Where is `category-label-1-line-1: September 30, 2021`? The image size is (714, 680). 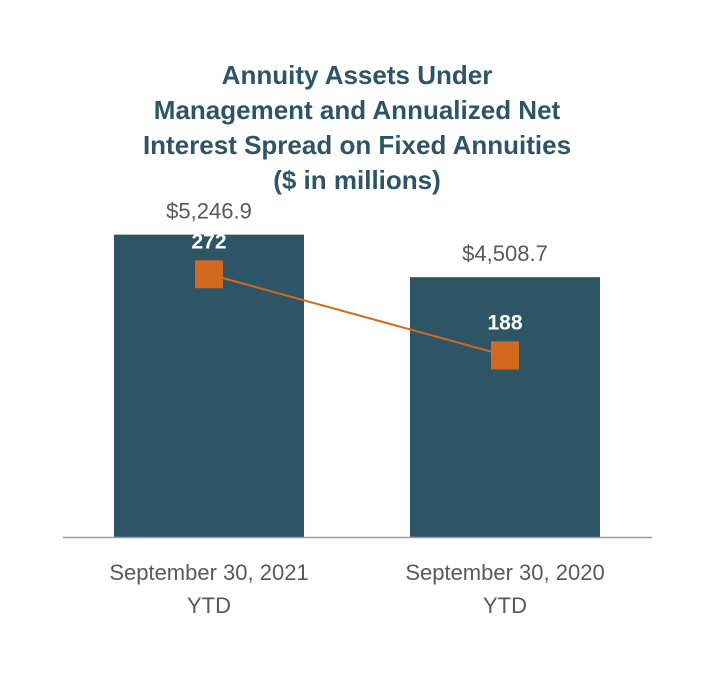 category-label-1-line-1: September 30, 2021 is located at coordinates (208, 572).